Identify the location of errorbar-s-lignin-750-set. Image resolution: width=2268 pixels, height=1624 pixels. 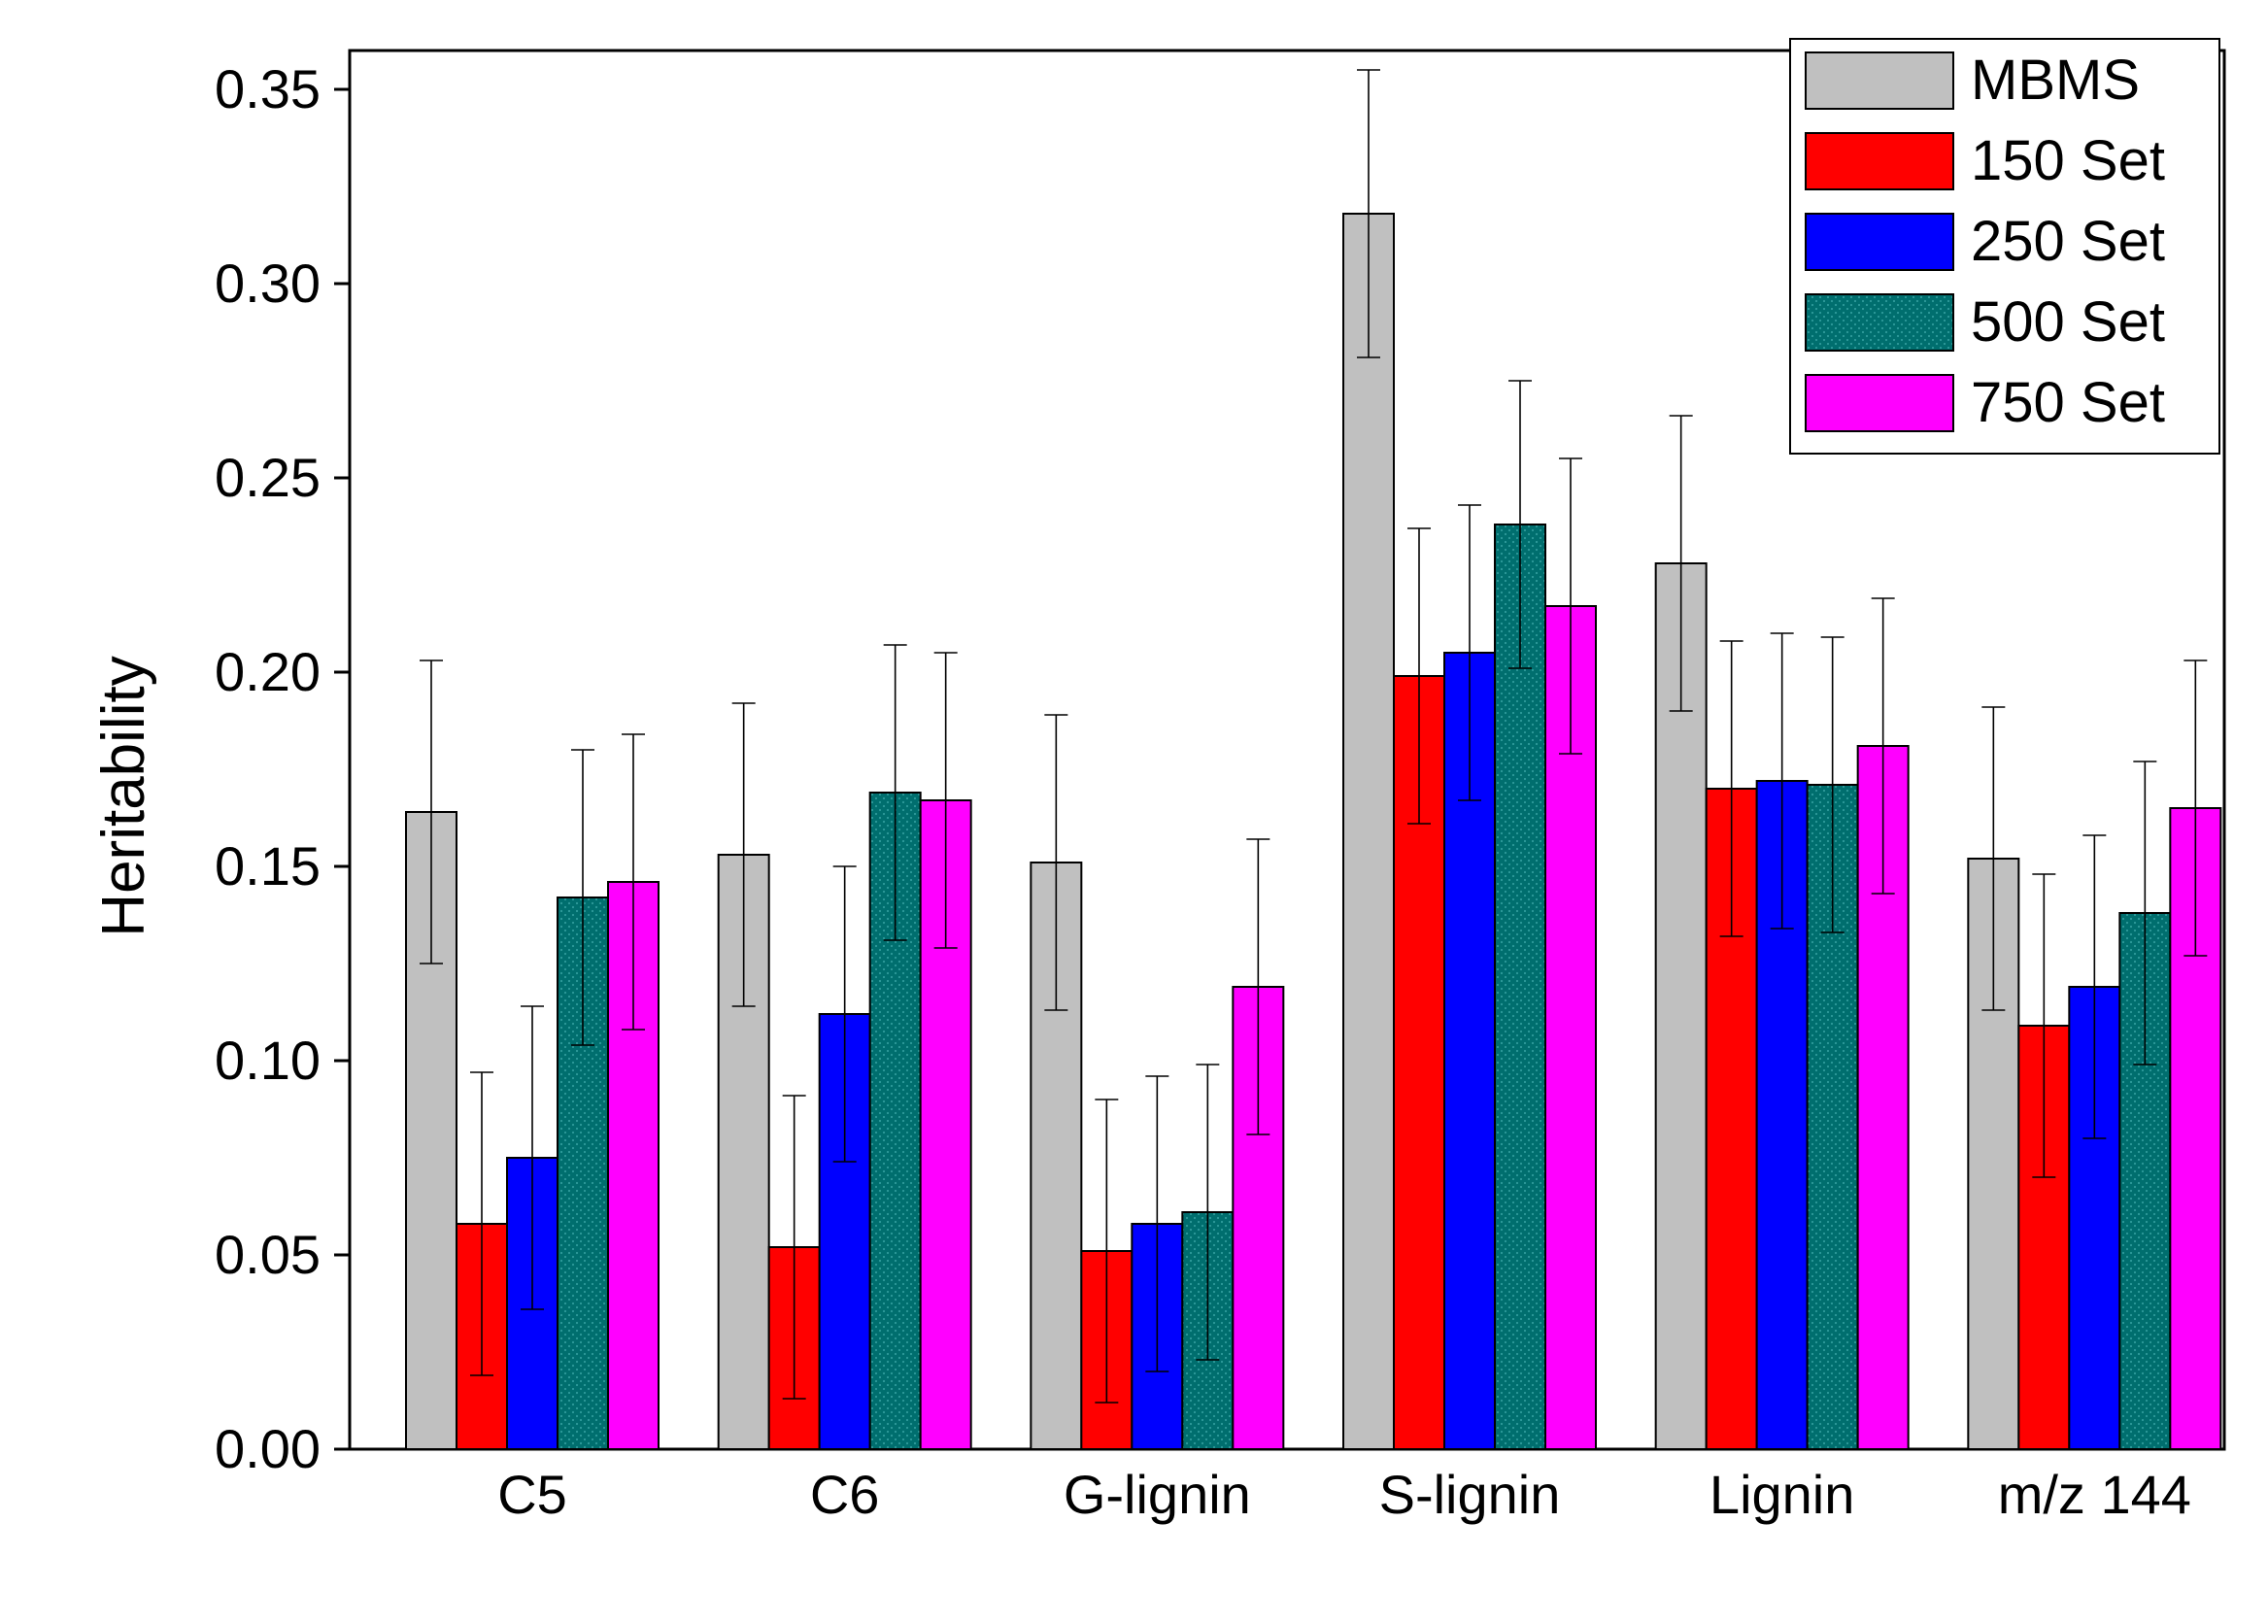
(1571, 606).